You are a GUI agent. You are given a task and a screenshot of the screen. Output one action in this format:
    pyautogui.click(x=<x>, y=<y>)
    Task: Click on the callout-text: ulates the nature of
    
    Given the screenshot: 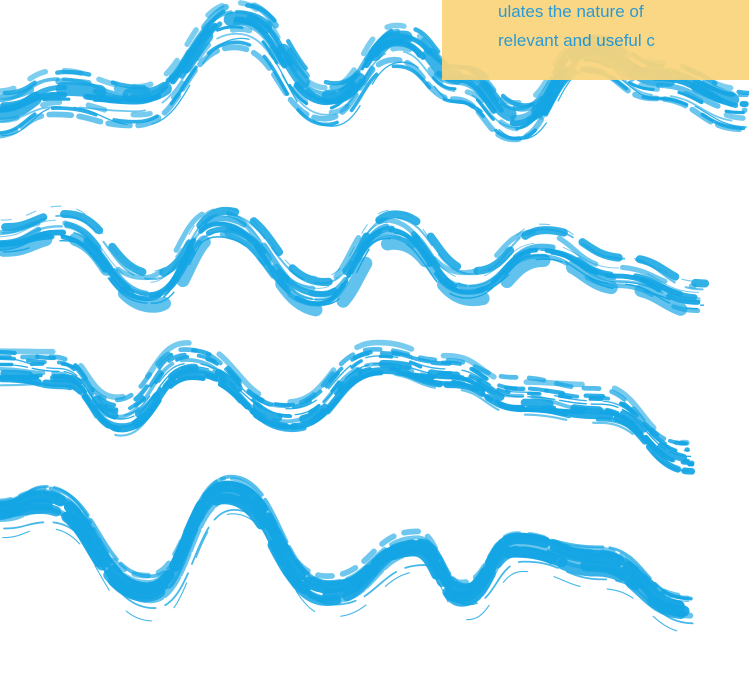 What is the action you would take?
    pyautogui.click(x=571, y=11)
    